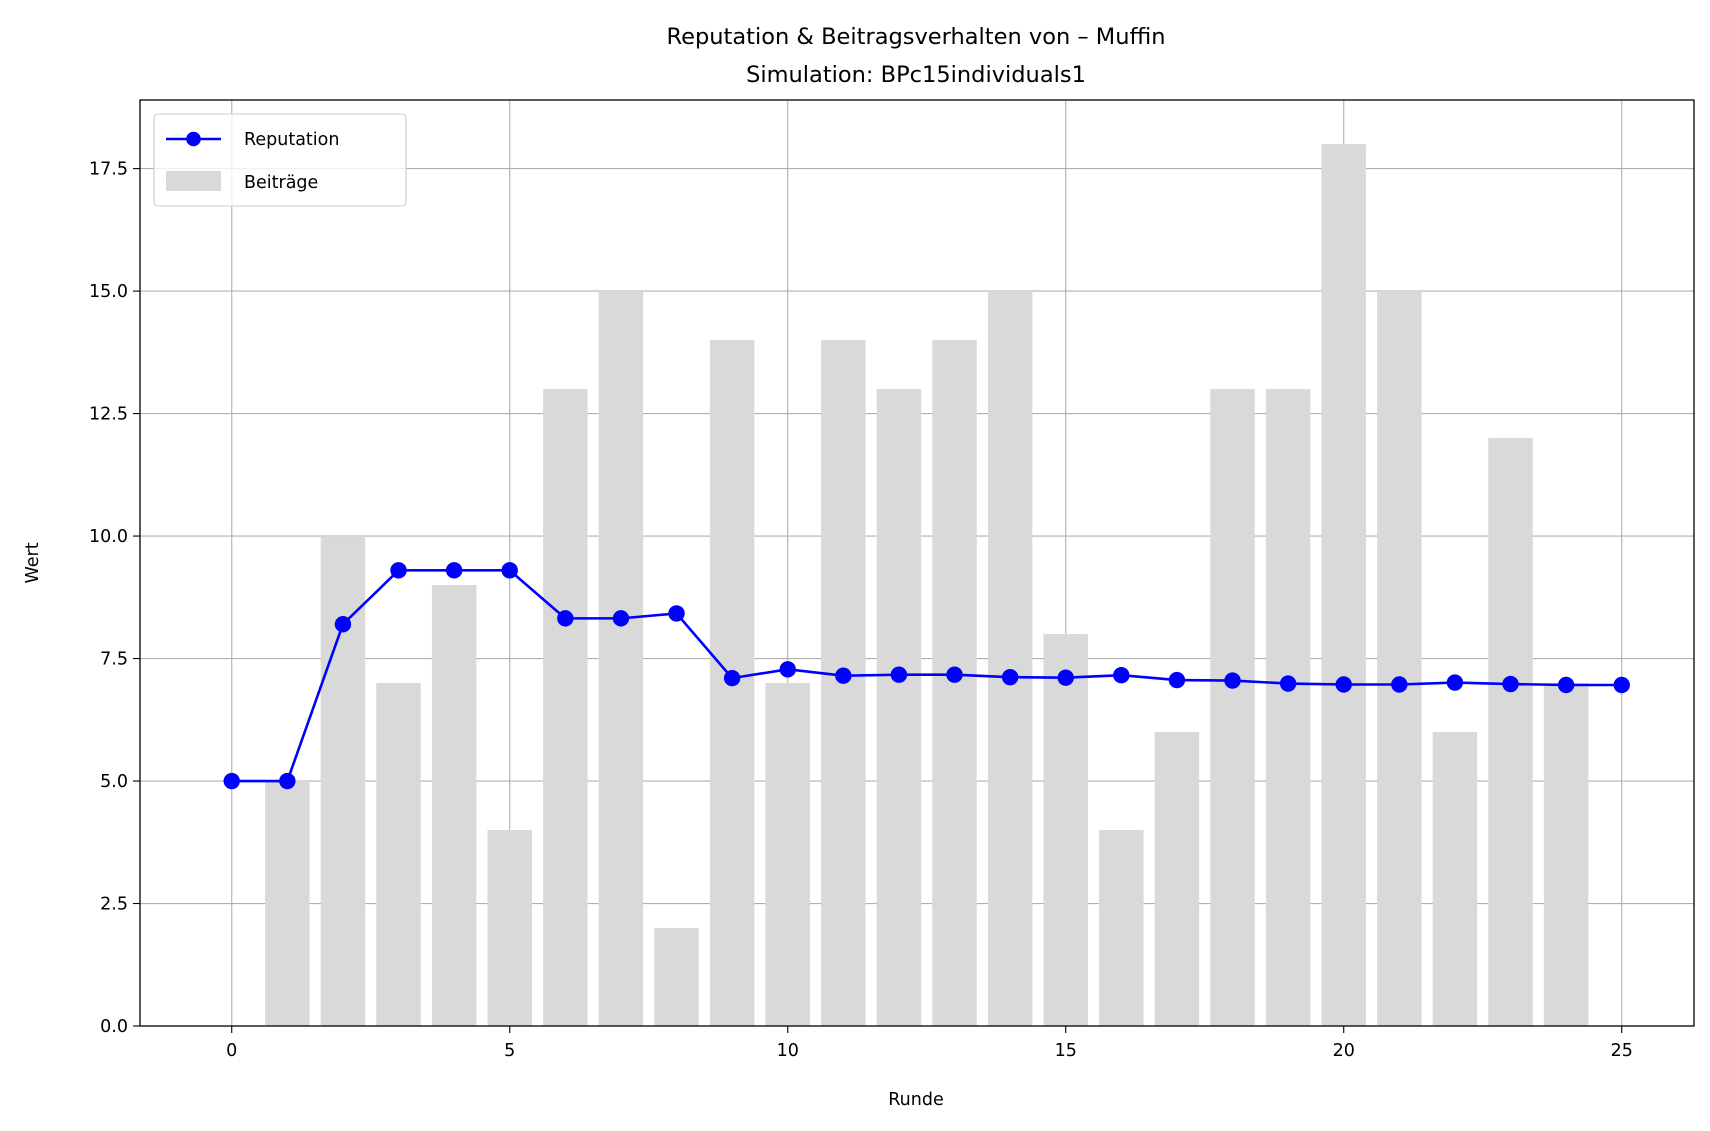 The width and height of the screenshot is (1710, 1131). What do you see at coordinates (231, 1051) in the screenshot?
I see `x-tick-label: 0` at bounding box center [231, 1051].